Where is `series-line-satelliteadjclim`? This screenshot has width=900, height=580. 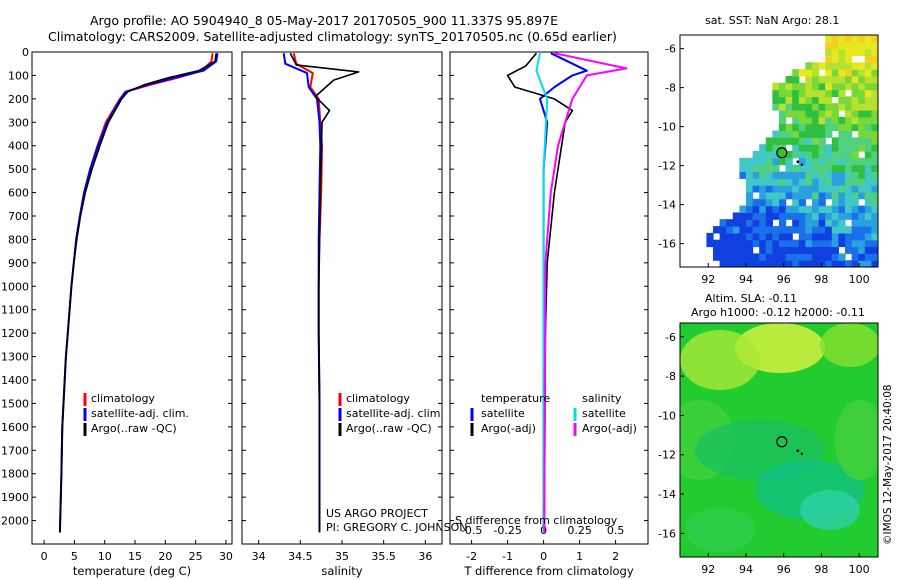
series-line-satelliteadjclim is located at coordinates (138, 293).